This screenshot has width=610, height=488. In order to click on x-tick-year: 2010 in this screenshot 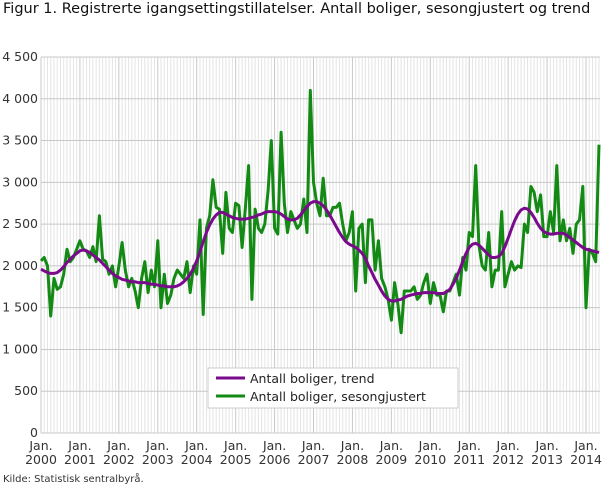, I will do `click(430, 459)`.